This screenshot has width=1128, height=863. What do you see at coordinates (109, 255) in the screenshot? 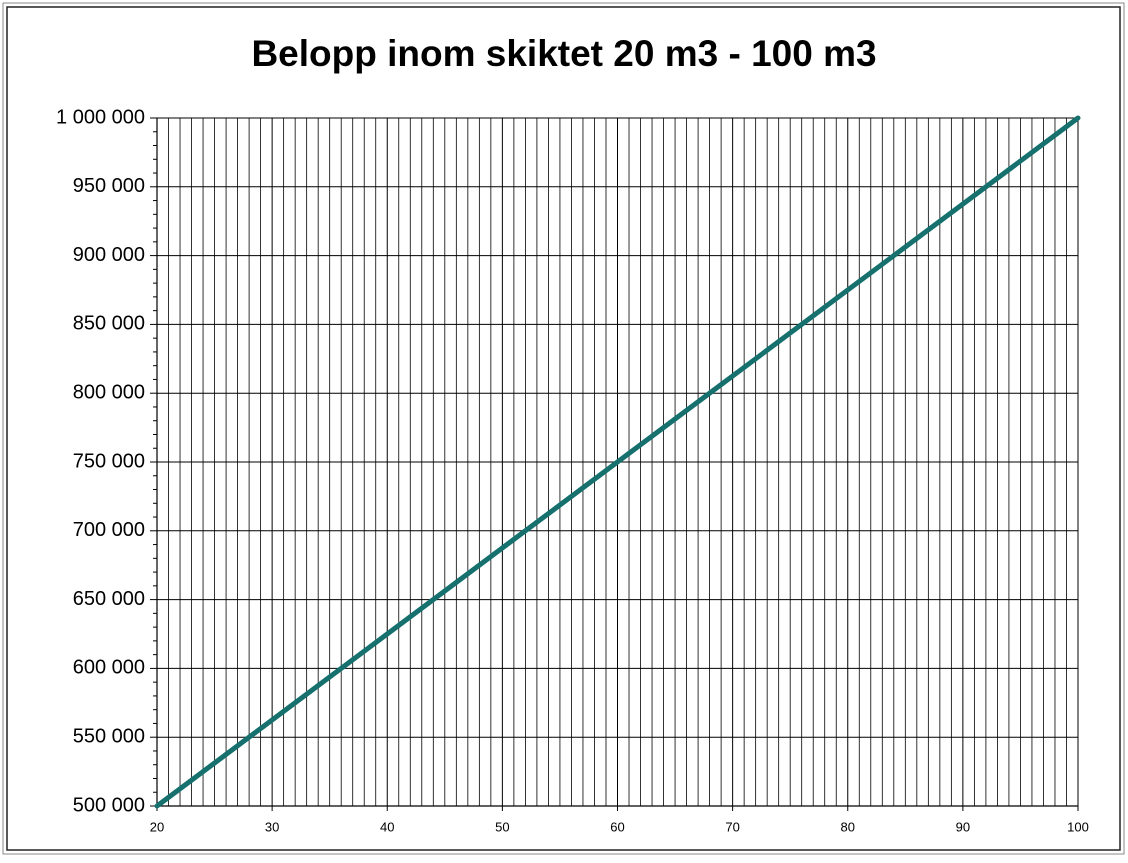
I see `y-tick-label: 900 000` at bounding box center [109, 255].